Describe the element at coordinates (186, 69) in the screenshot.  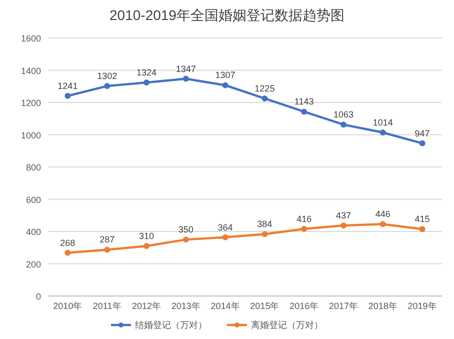
I see `data-label: 1347` at that location.